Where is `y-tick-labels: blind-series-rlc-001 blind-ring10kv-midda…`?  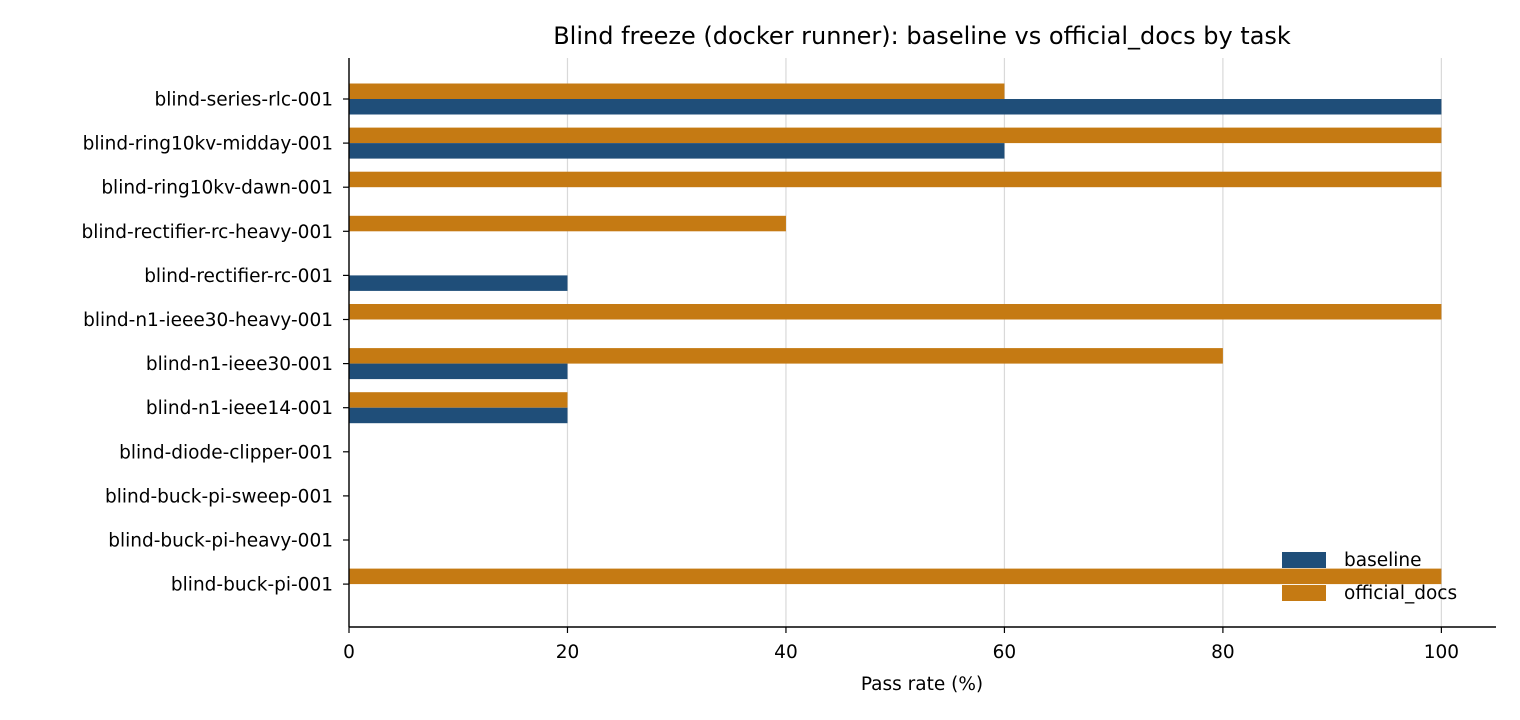 y-tick-labels: blind-series-rlc-001 blind-ring10kv-midda… is located at coordinates (208, 343).